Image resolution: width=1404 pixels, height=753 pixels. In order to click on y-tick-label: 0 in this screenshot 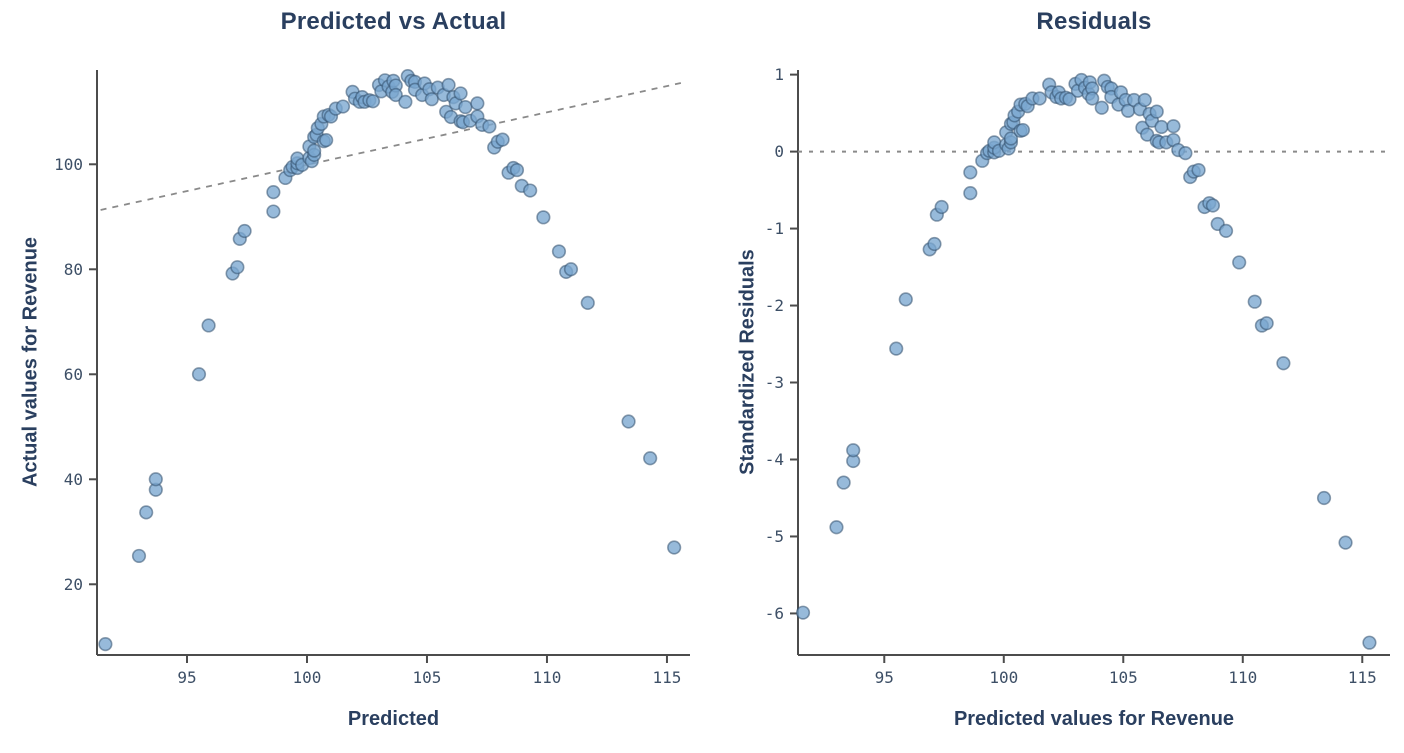, I will do `click(779, 151)`.